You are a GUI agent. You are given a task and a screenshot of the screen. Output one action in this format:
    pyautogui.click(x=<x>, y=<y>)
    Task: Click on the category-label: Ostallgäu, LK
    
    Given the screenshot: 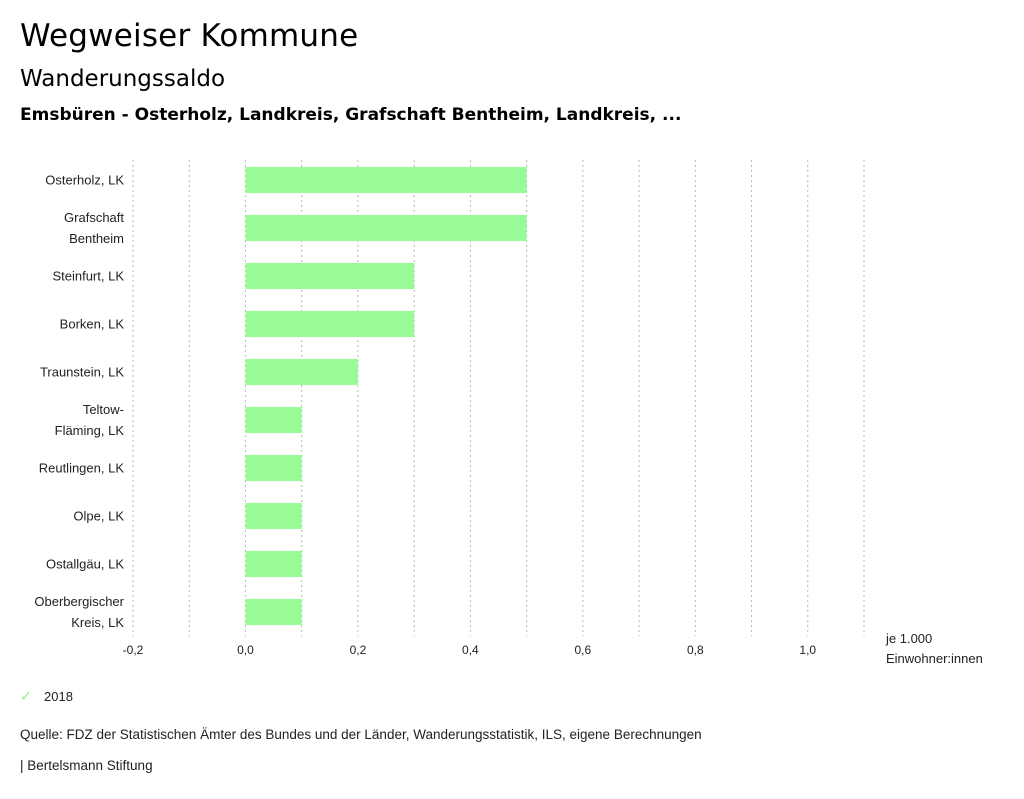 What is the action you would take?
    pyautogui.click(x=85, y=564)
    